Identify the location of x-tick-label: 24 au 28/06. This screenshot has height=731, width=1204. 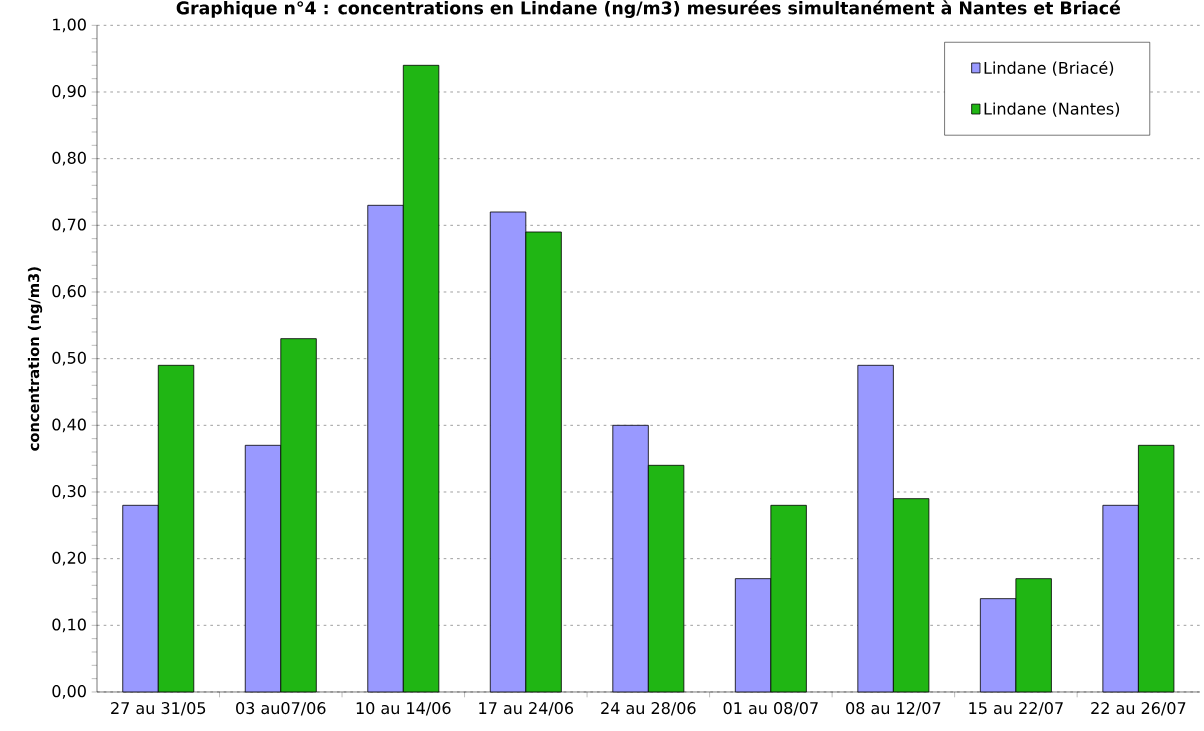
(648, 709).